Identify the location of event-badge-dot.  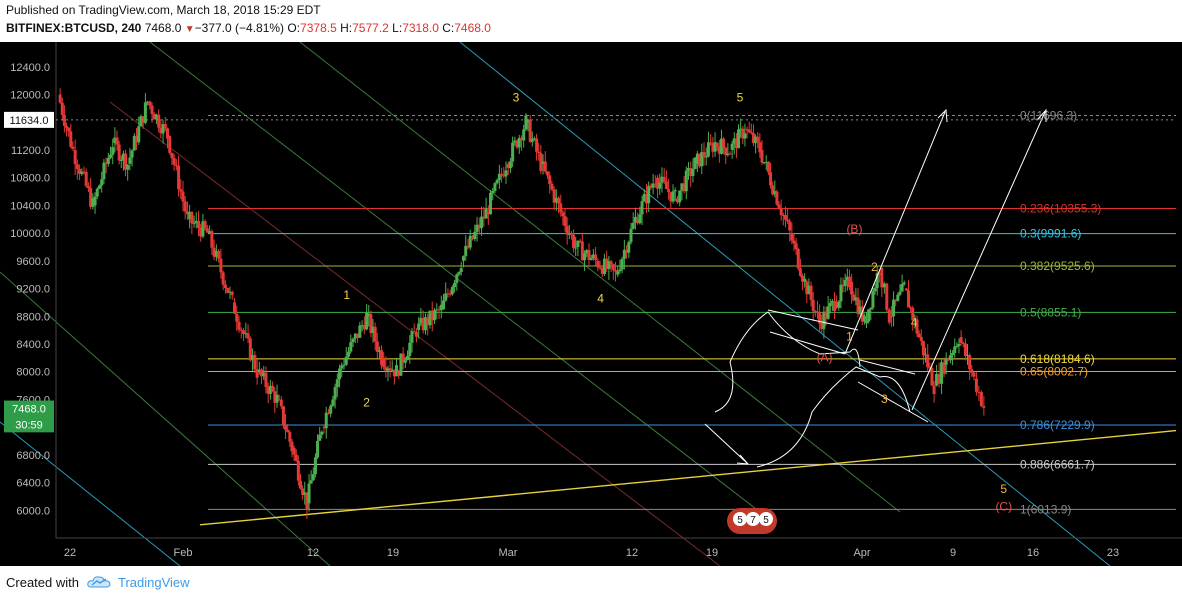
(766, 519).